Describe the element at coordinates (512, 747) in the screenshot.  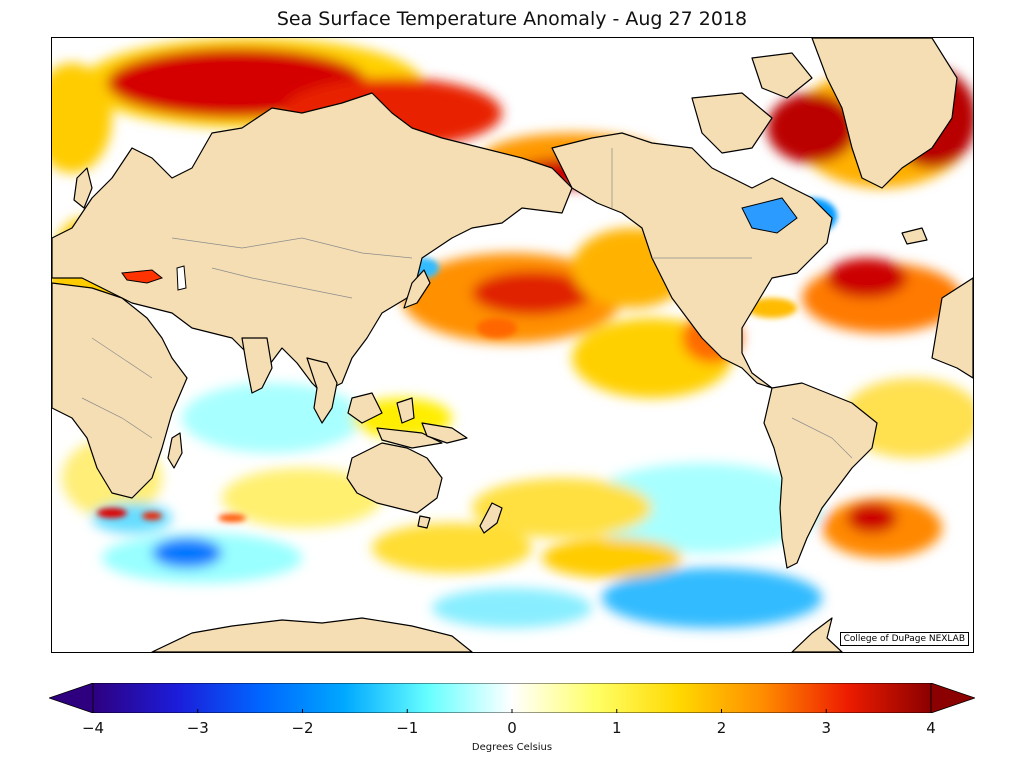
I see `colorbar-label: Degrees Celsius` at that location.